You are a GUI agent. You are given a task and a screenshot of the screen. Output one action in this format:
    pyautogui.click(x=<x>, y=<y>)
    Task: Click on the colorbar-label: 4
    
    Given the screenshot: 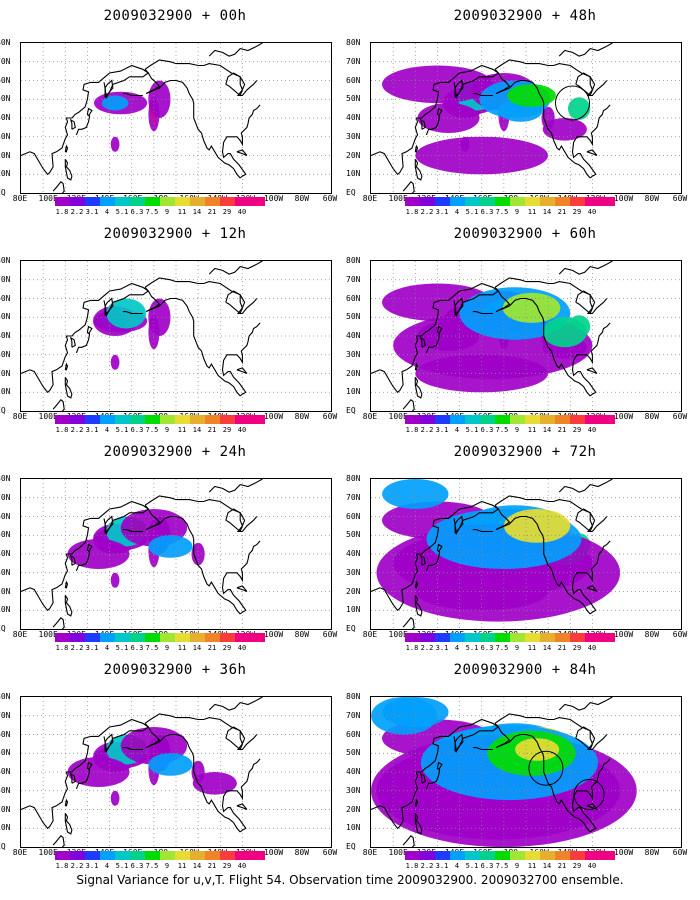 What is the action you would take?
    pyautogui.click(x=457, y=212)
    